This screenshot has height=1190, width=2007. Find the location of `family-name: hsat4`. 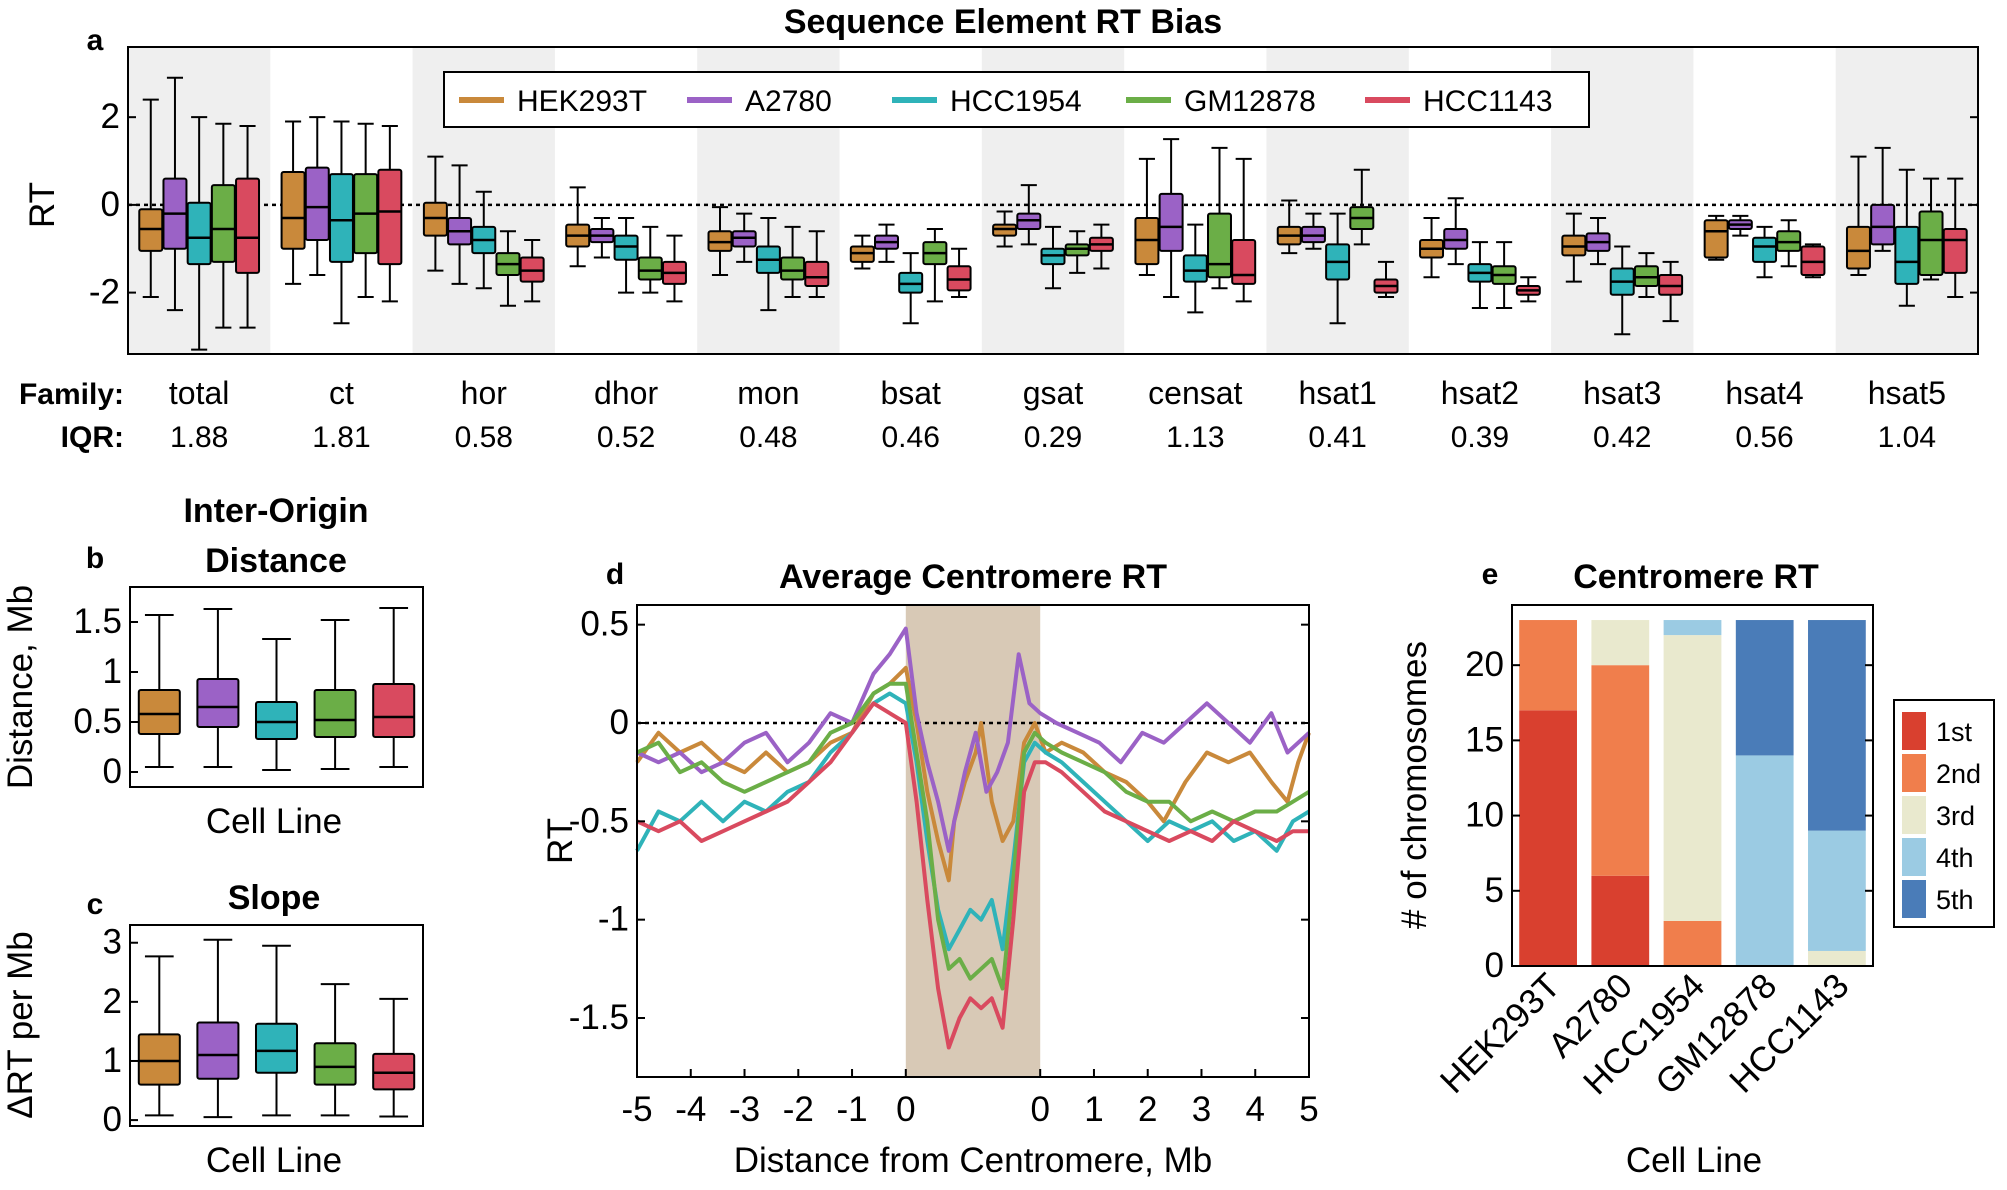

family-name: hsat4 is located at coordinates (1764, 393).